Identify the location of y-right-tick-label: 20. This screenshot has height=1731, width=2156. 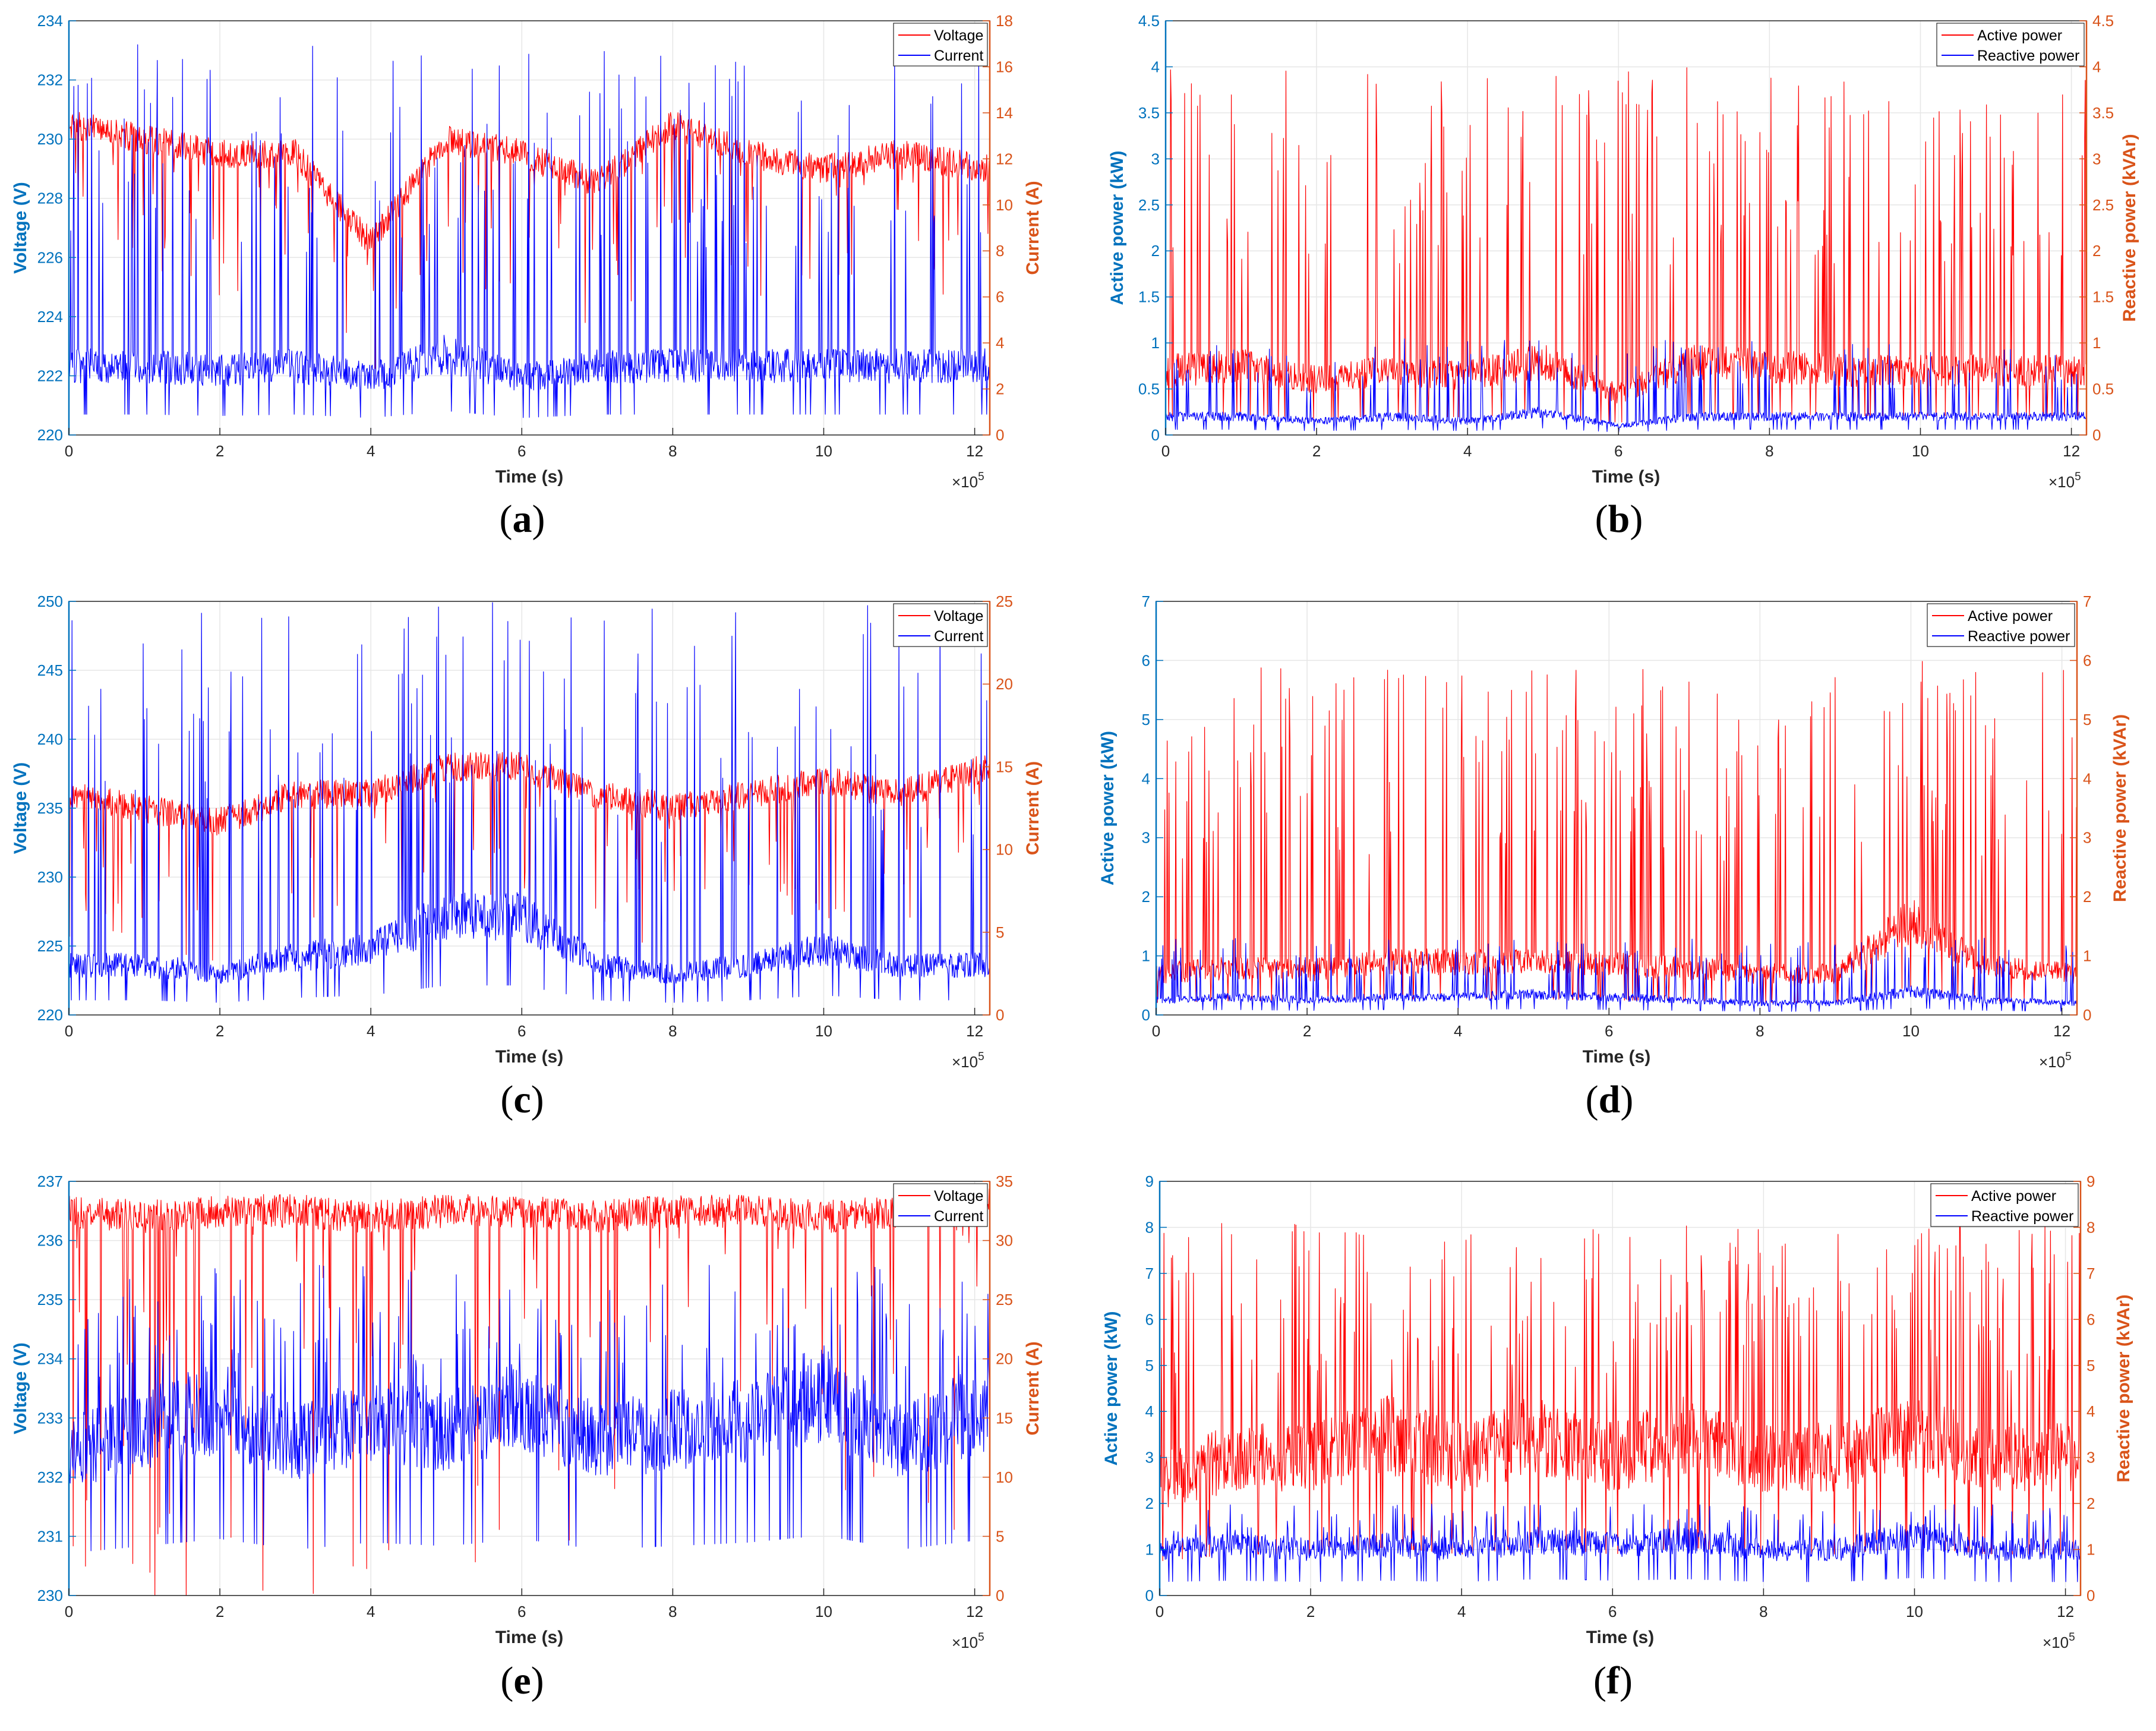
(1004, 1359).